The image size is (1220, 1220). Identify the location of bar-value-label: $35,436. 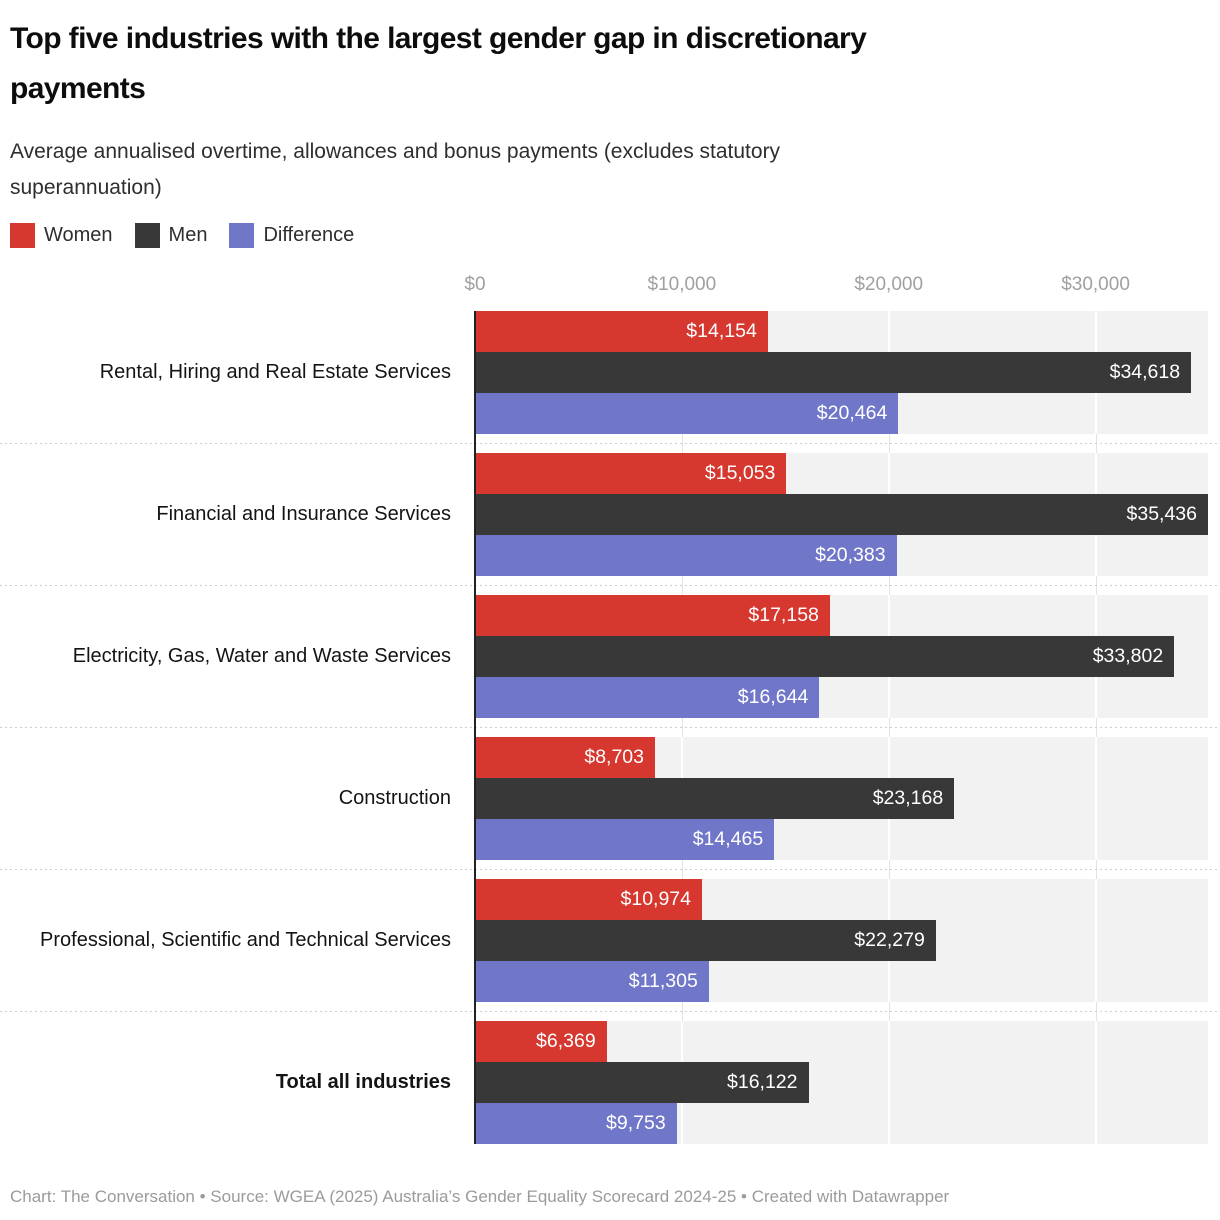
(1162, 514).